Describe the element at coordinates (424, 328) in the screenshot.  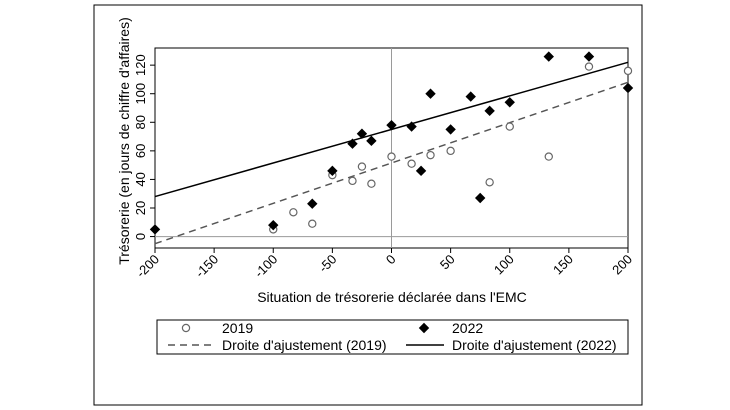
I see `legend-symbol-diamond` at that location.